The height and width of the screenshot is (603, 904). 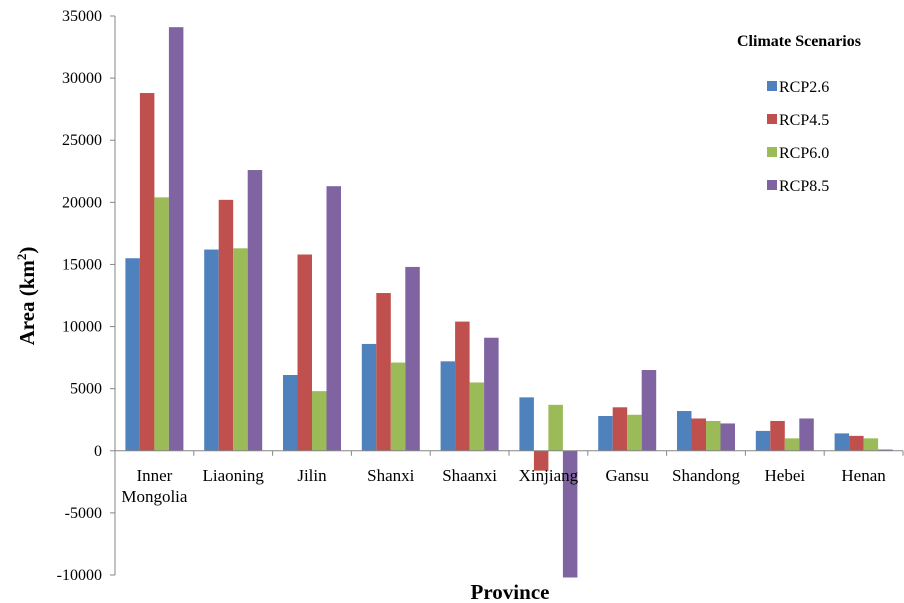 What do you see at coordinates (804, 120) in the screenshot?
I see `legend-label: RCP4.5` at bounding box center [804, 120].